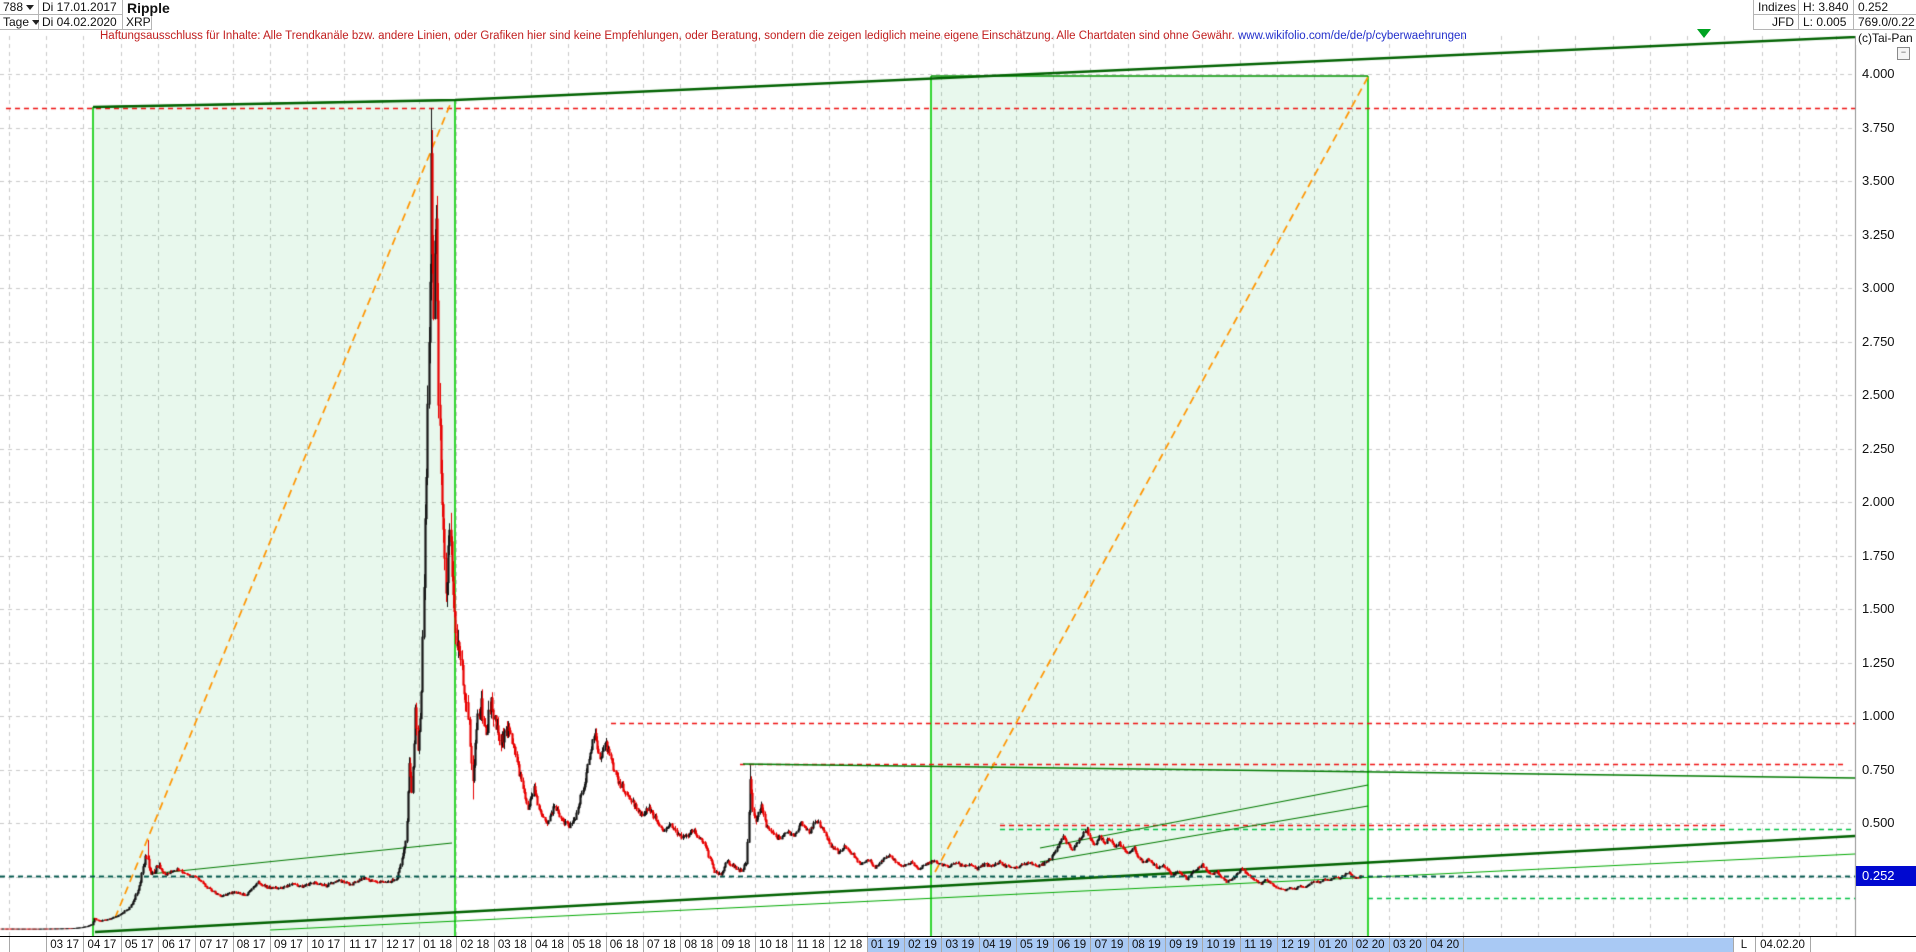  Describe the element at coordinates (1407, 945) in the screenshot. I see `time-axis-label: 03 20` at that location.